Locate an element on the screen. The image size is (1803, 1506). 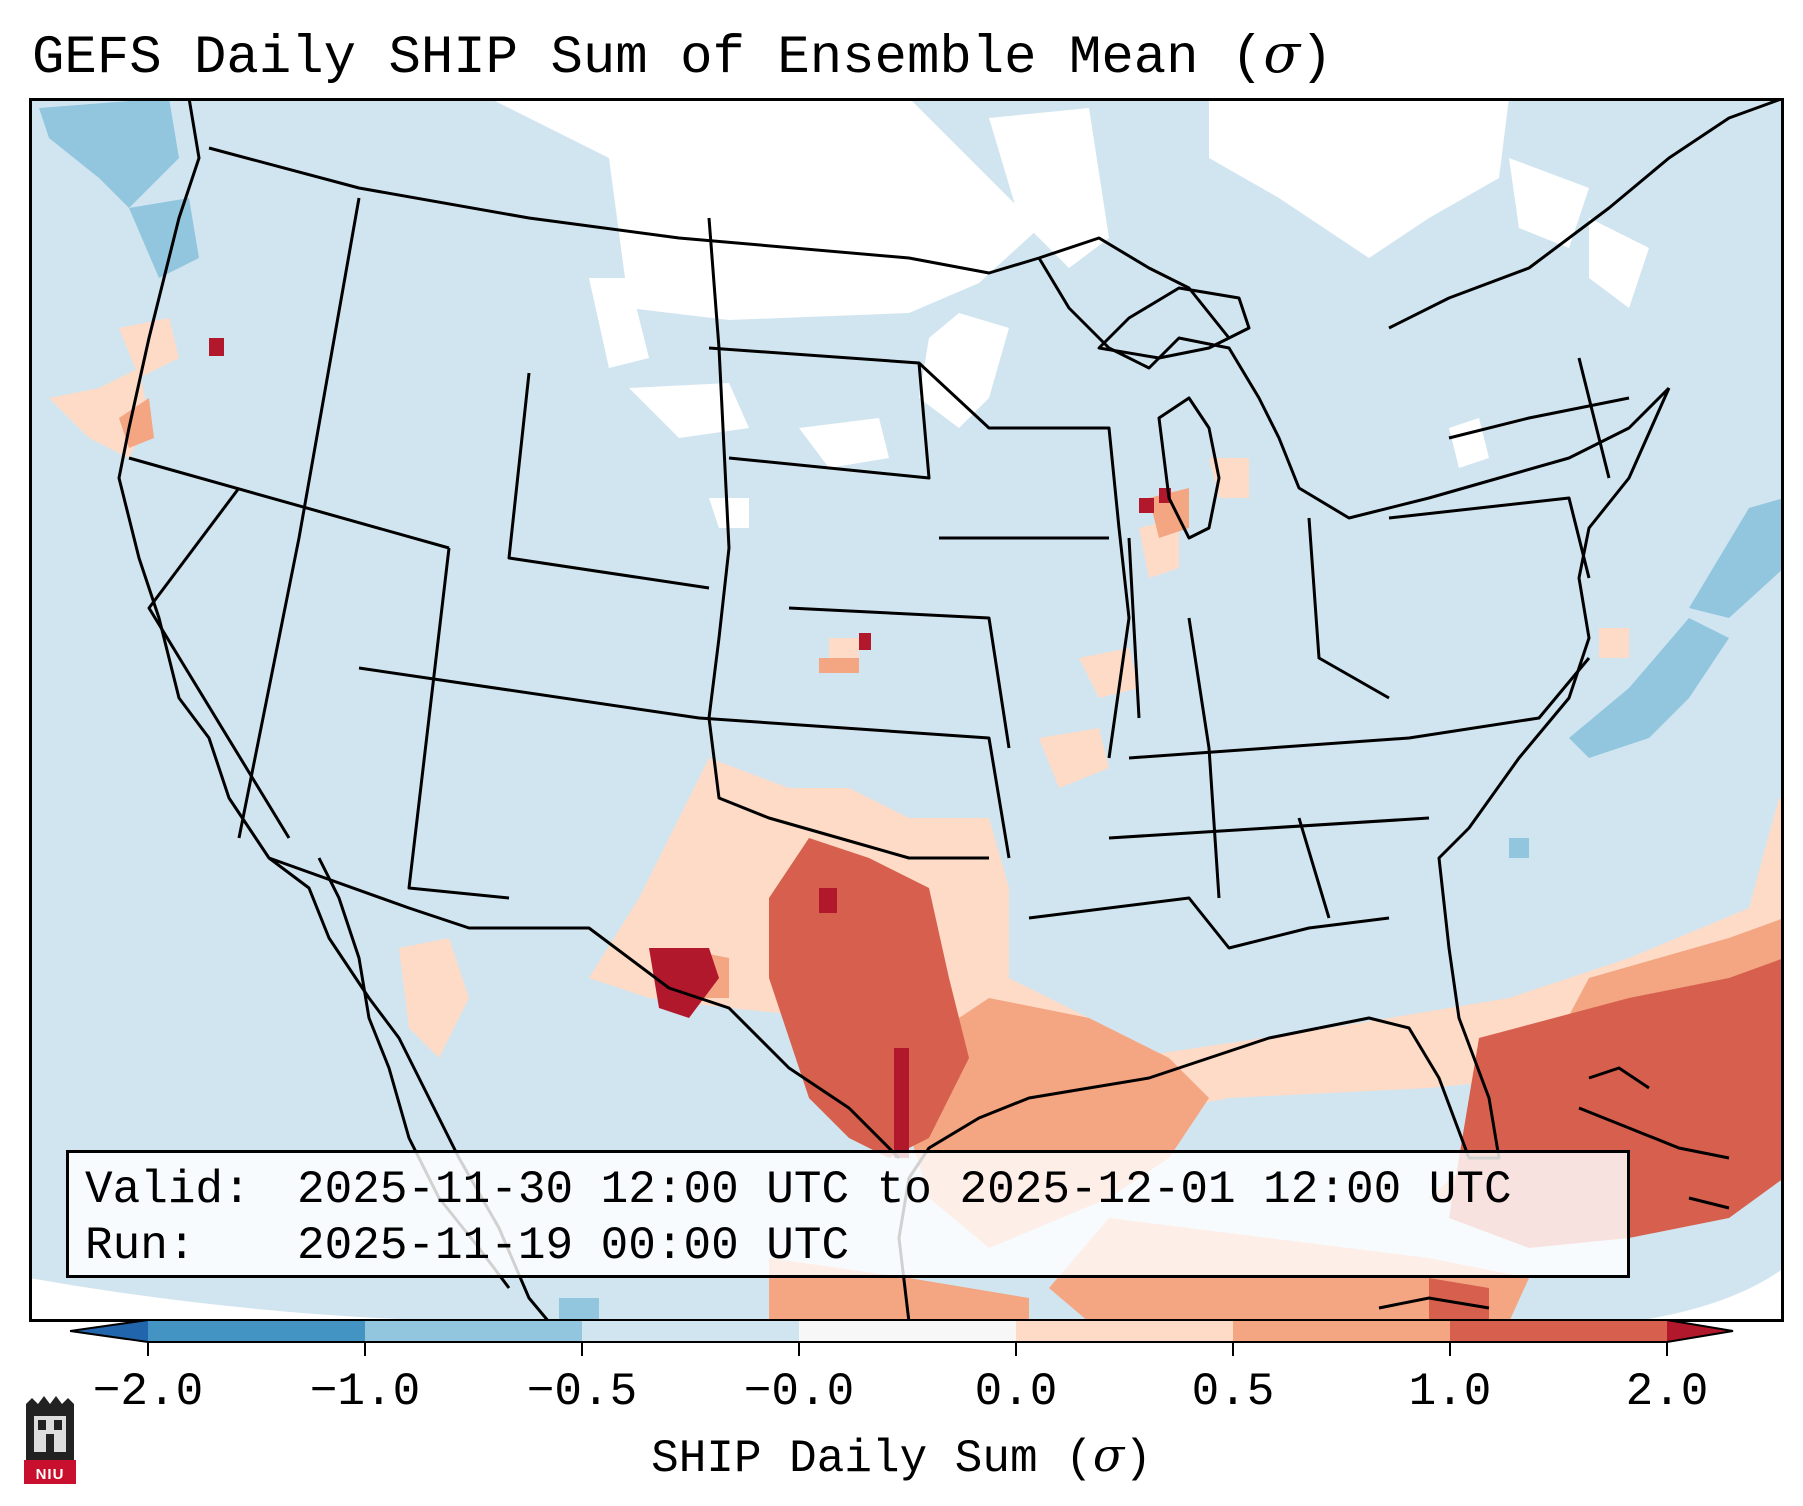
colorbar-tick-7: 2.0 is located at coordinates (1667, 1392).